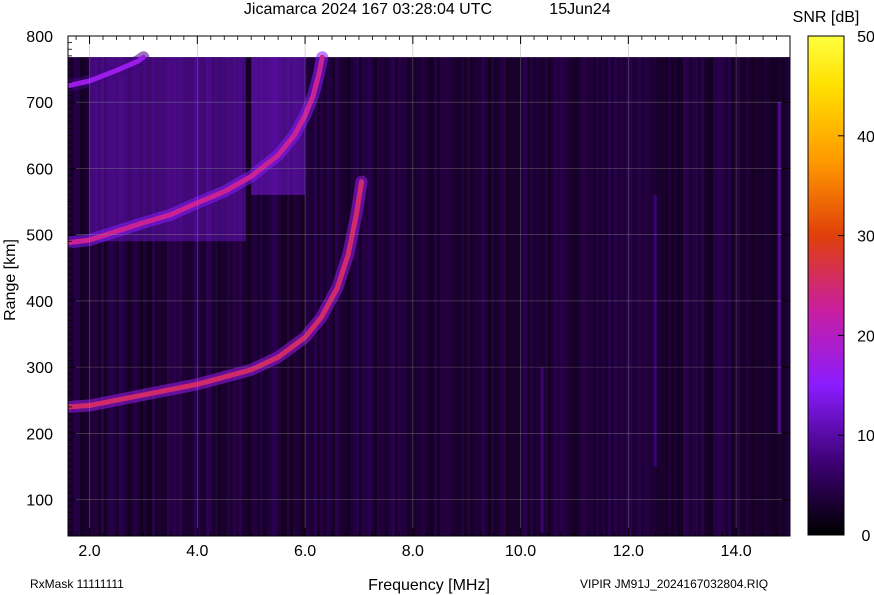  I want to click on x-tick-label: 6.0, so click(305, 551).